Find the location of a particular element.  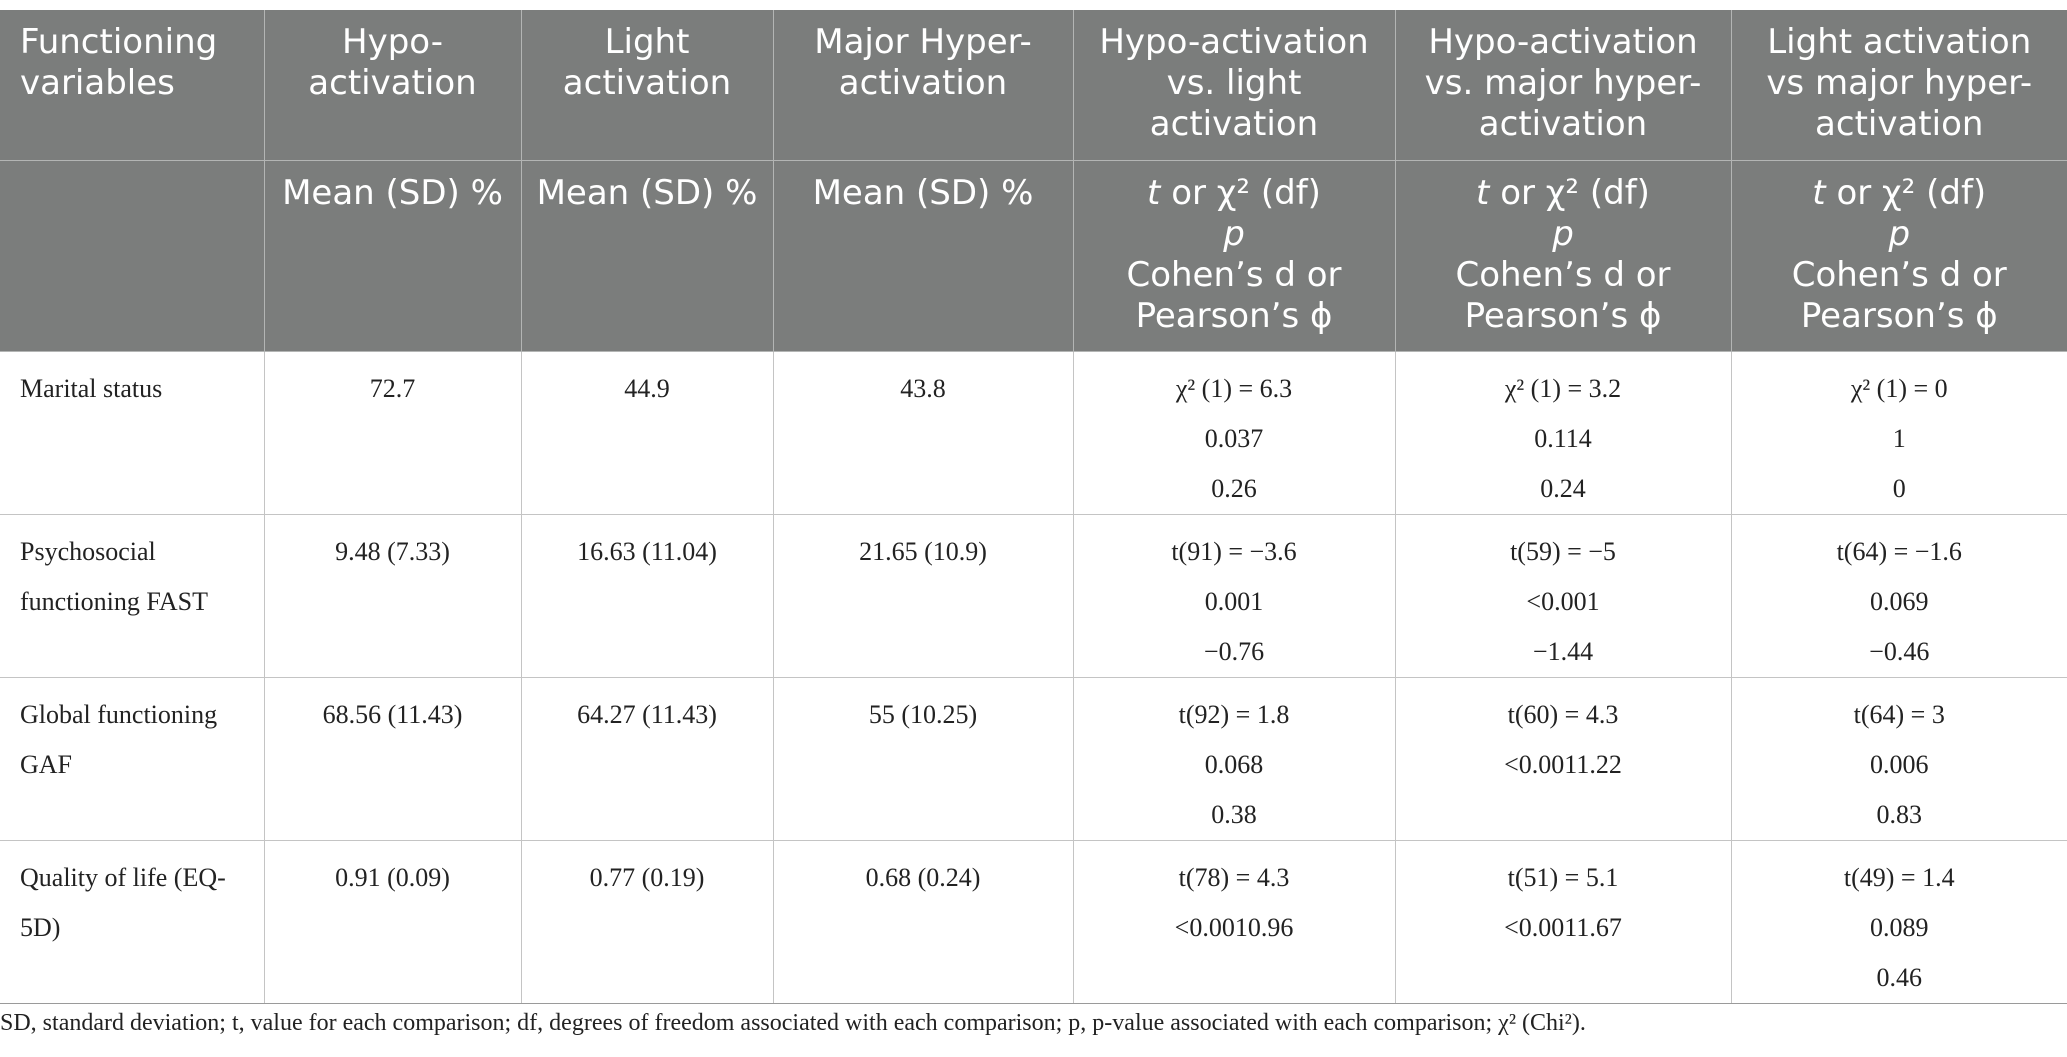

cell-cmp3: t(64) = −1.6 0.069 −0.46 is located at coordinates (1899, 596).